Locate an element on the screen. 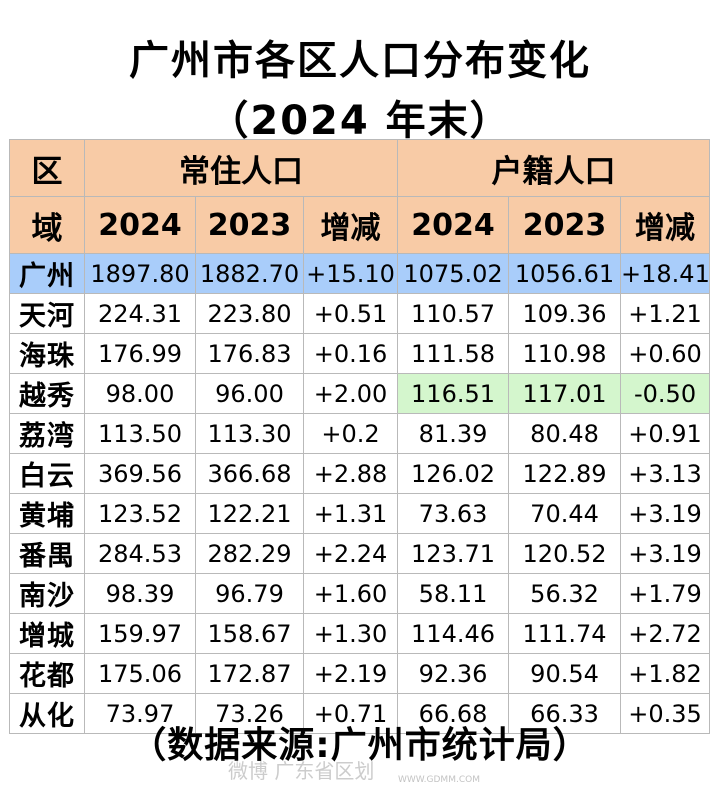 This screenshot has height=790, width=720. district-name-cell: 荔湾 is located at coordinates (47, 433).